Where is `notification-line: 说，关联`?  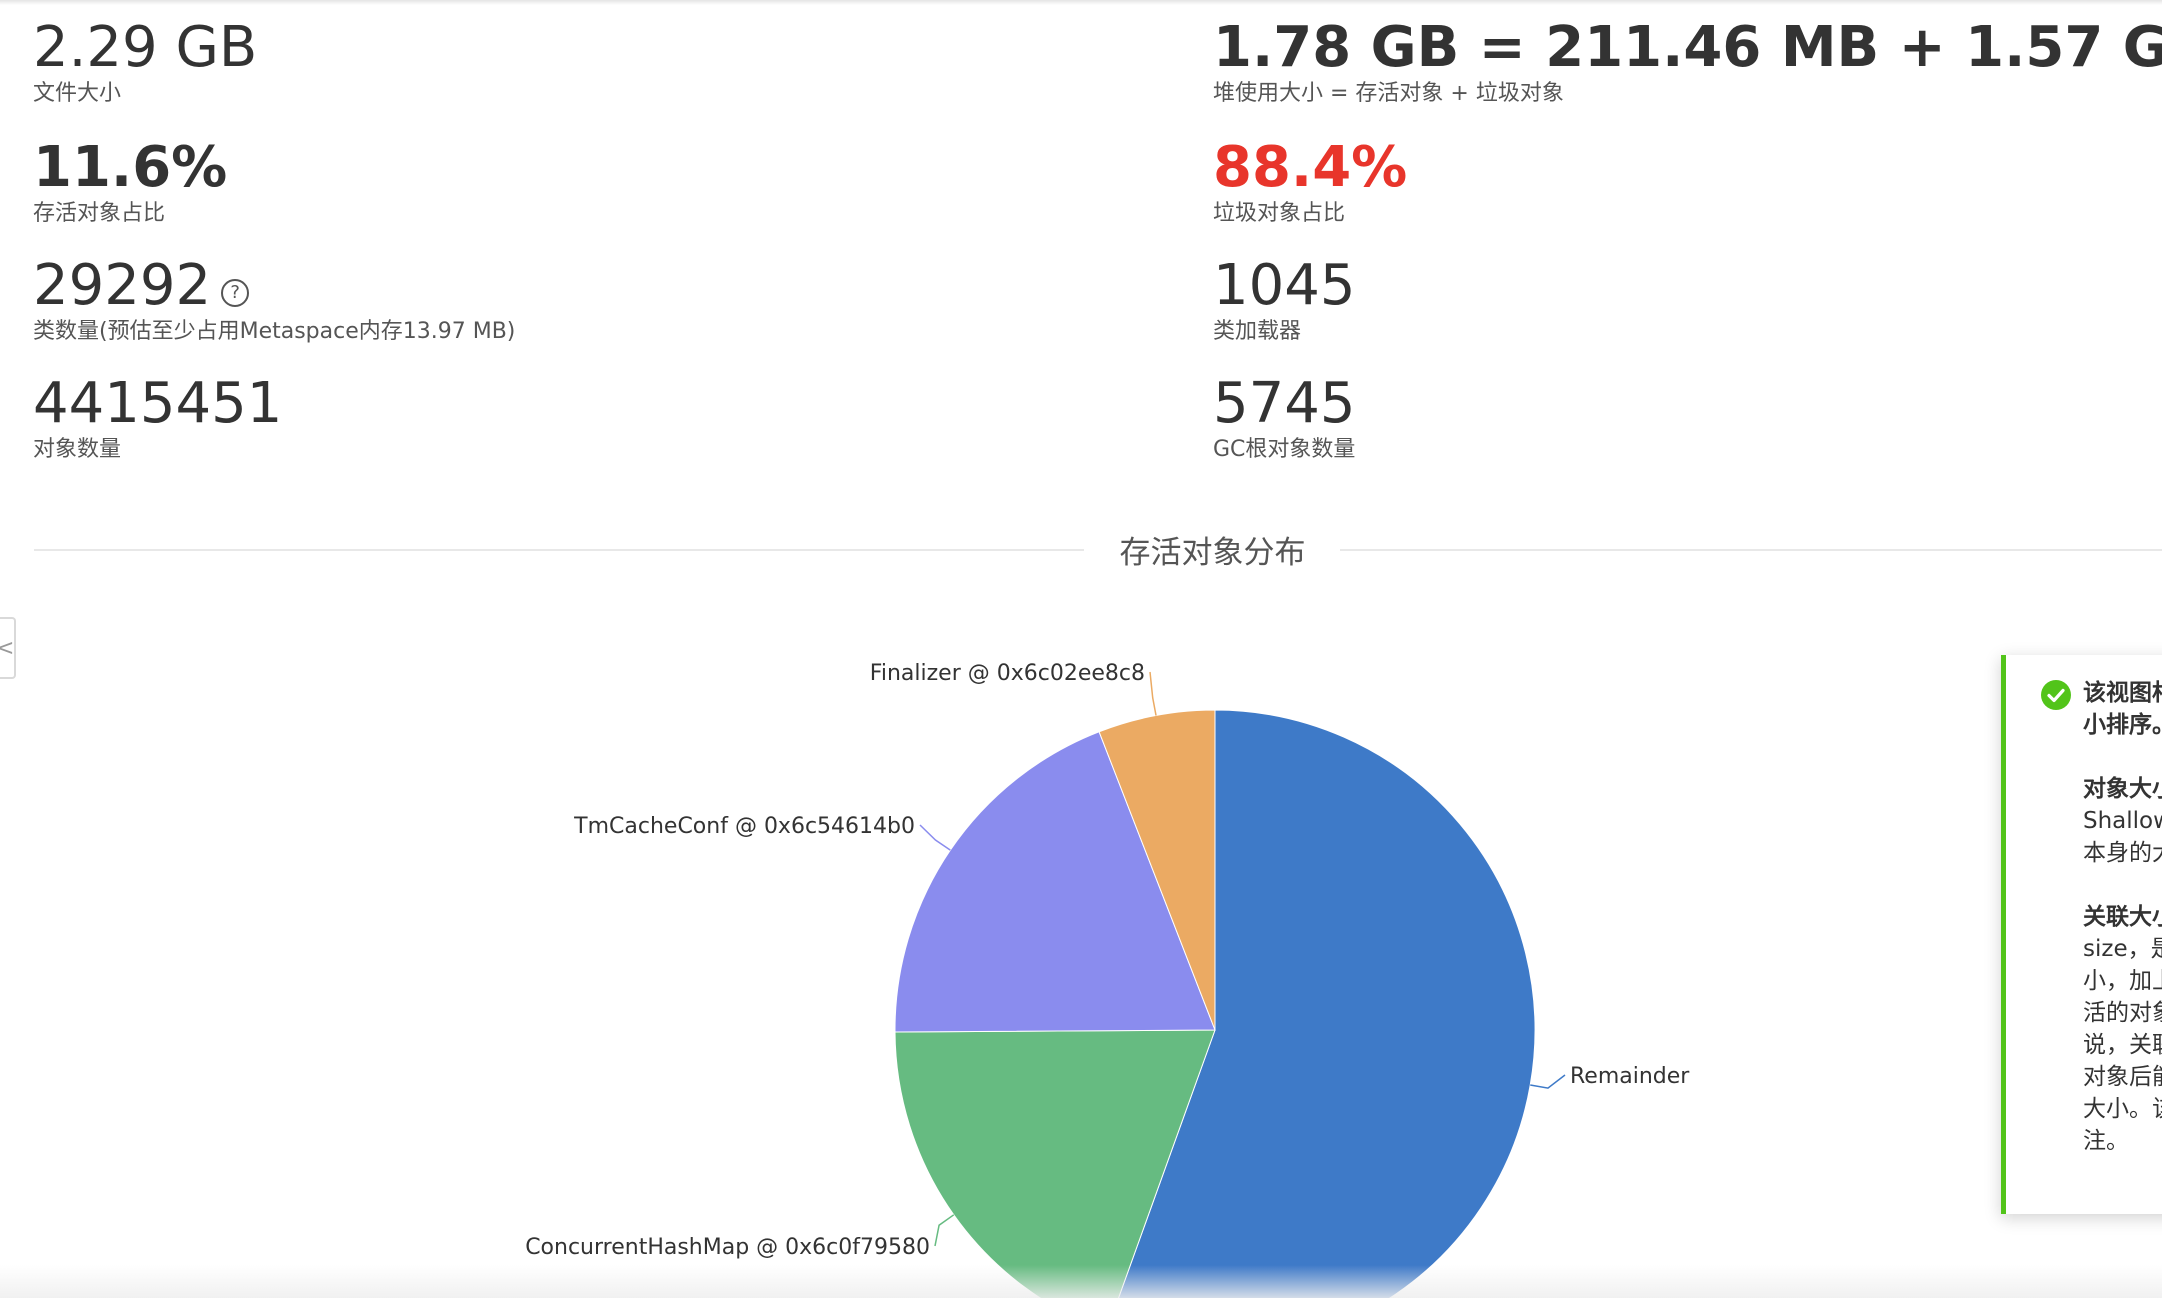 notification-line: 说，关联 is located at coordinates (2122, 1045).